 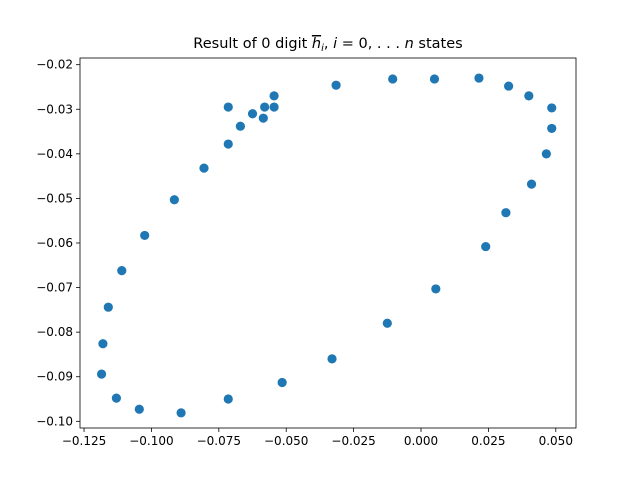 I want to click on y-tick-label-1: −0.03, so click(x=54, y=109).